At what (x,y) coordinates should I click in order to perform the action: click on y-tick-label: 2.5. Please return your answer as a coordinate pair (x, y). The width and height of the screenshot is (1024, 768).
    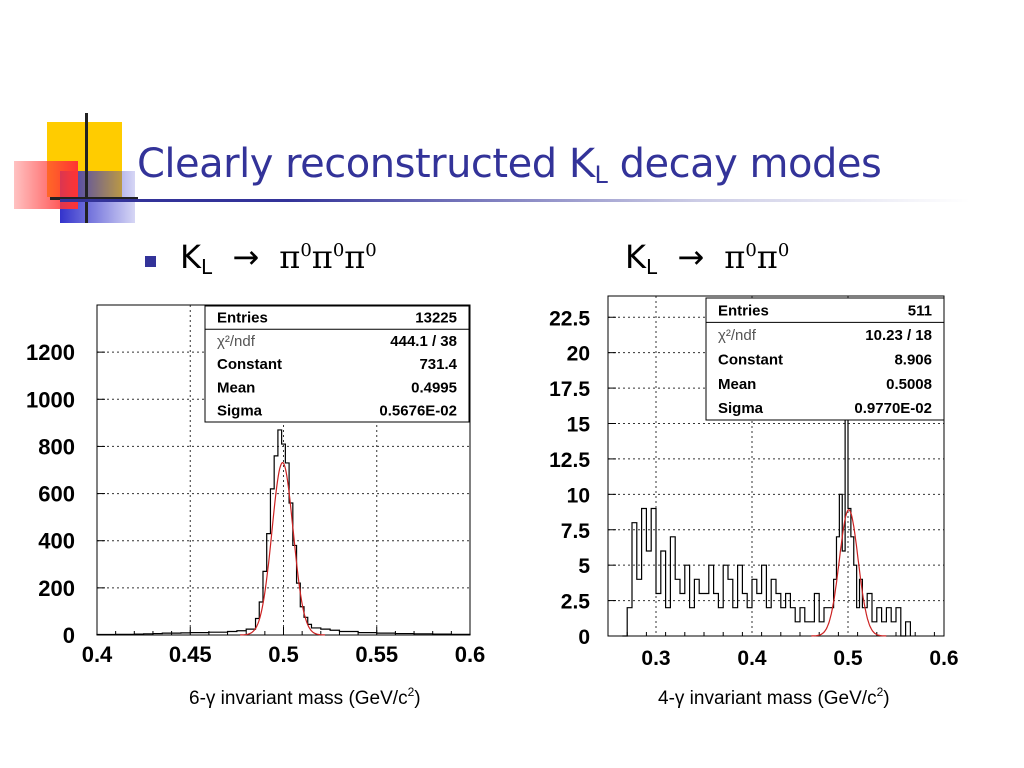
    Looking at the image, I should click on (576, 602).